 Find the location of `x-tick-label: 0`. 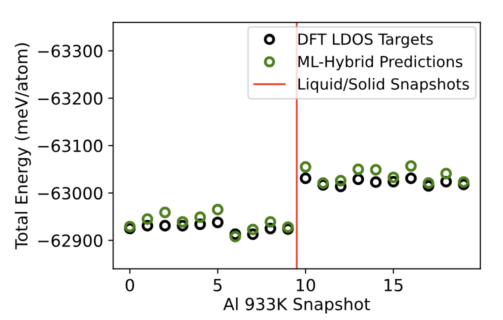

x-tick-label: 0 is located at coordinates (130, 285).